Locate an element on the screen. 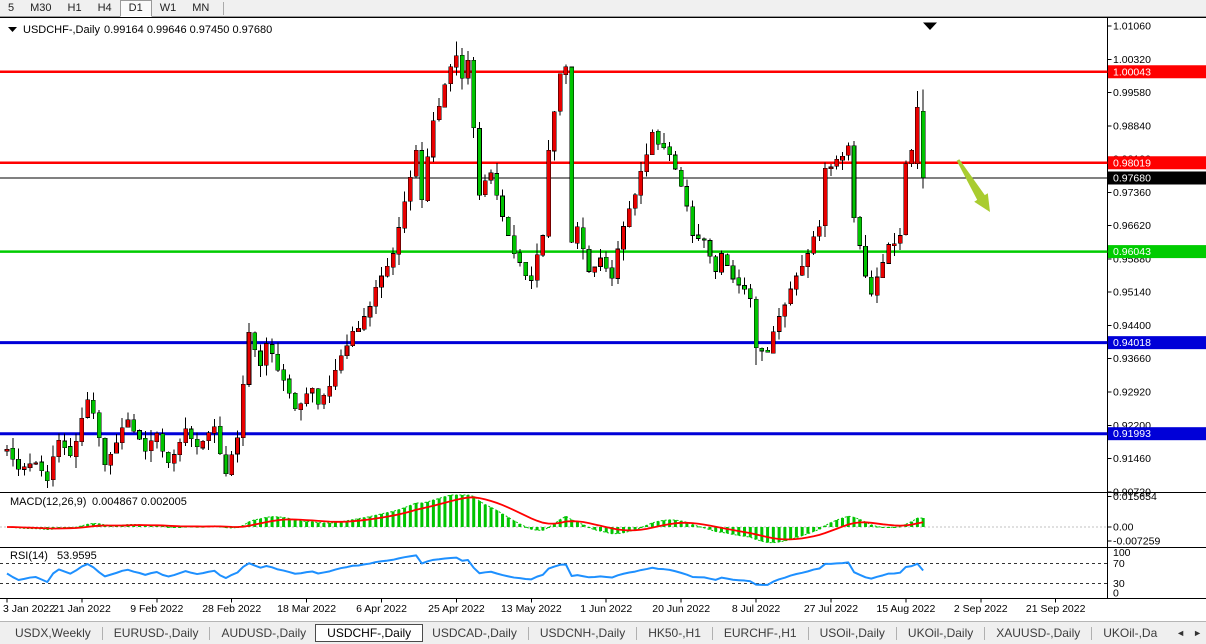  tab-ukoil-da: UKOil-,Da is located at coordinates (1130, 633).